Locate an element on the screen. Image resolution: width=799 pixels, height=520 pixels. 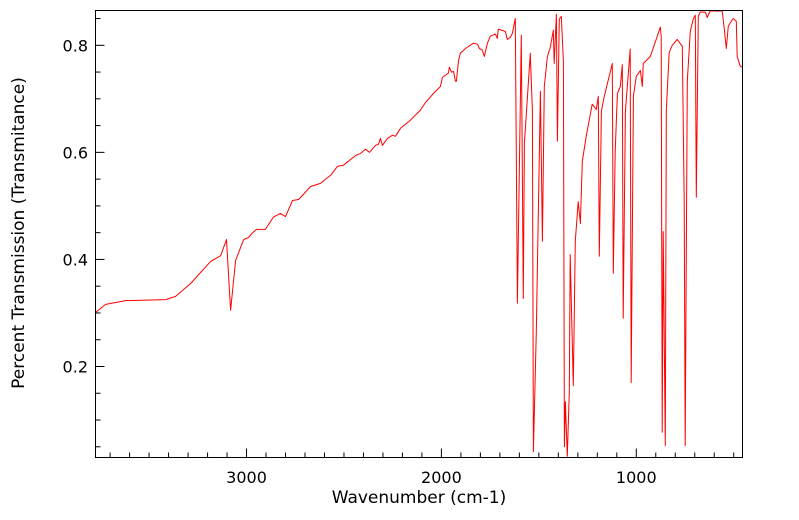
y-tick-label: 0.6 is located at coordinates (75, 152).